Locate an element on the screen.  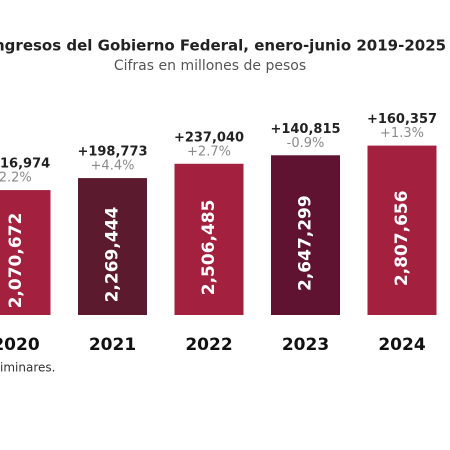
percent-label: +2.7% is located at coordinates (209, 151).